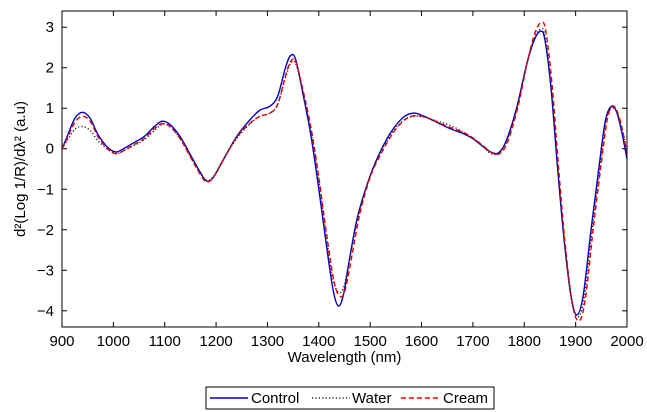  I want to click on y-tick-label: −4, so click(45, 311).